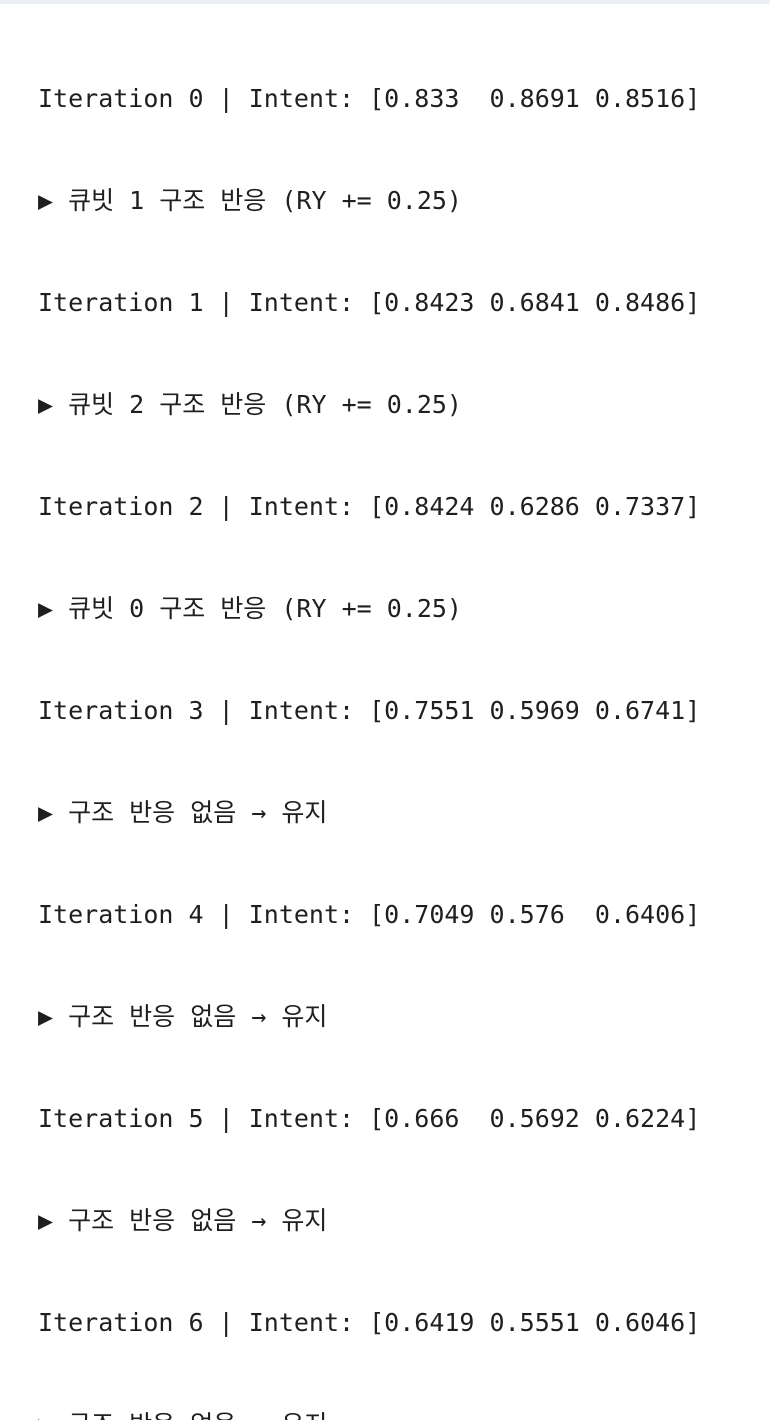 The height and width of the screenshot is (1420, 770). What do you see at coordinates (250, 200) in the screenshot?
I see `console-line-response-0: ▶ 큐빗 1 구조 반응 (RY += 0.25)` at bounding box center [250, 200].